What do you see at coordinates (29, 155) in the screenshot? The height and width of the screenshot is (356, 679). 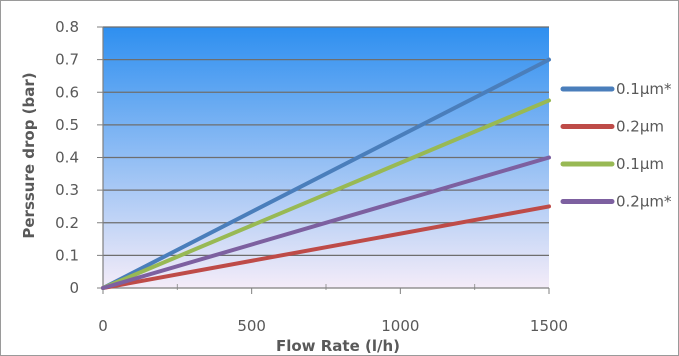 I see `y-axis-title: Perssure drop (bar)` at bounding box center [29, 155].